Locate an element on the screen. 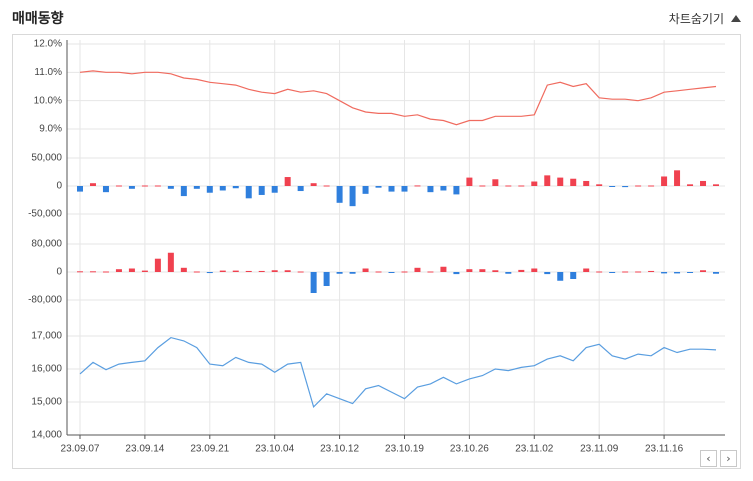  y-tick-label: 15,000 is located at coordinates (46, 402).